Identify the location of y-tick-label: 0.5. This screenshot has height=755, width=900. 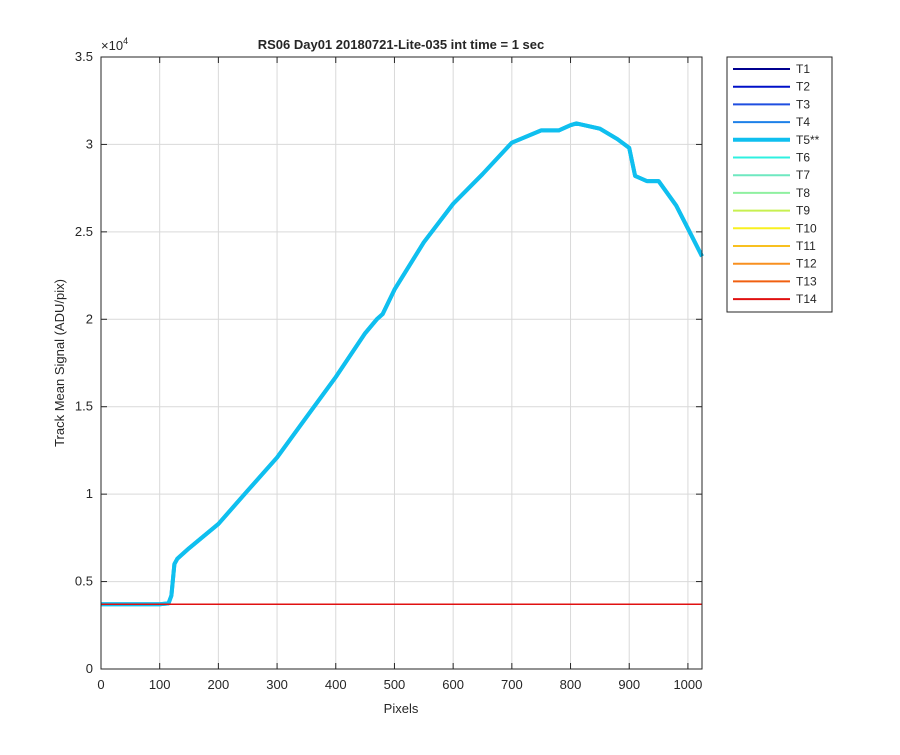
(84, 581).